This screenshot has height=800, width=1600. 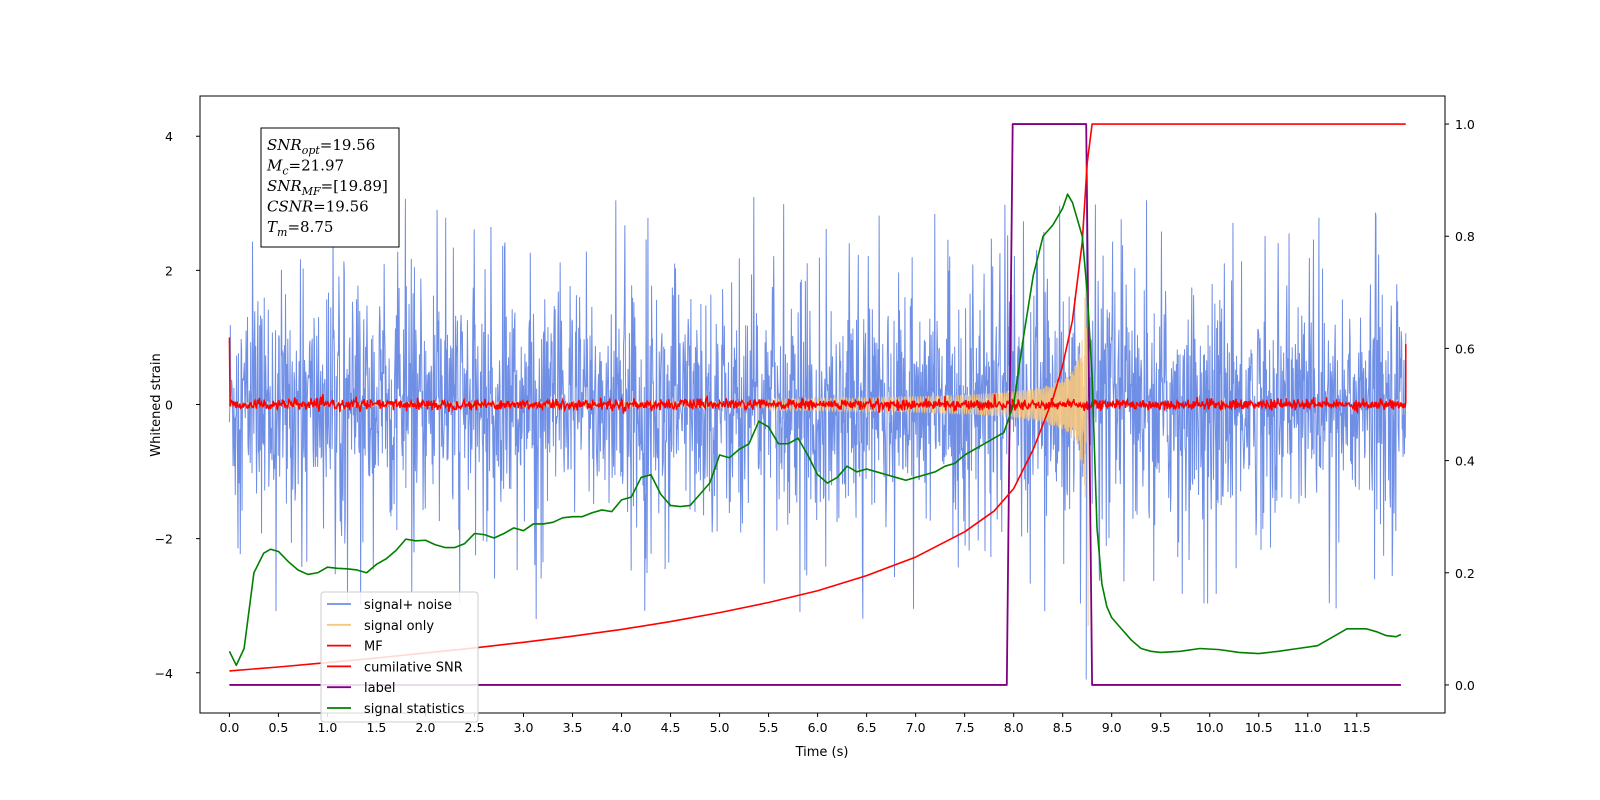 I want to click on legend-entry: signal+ noise, so click(x=408, y=605).